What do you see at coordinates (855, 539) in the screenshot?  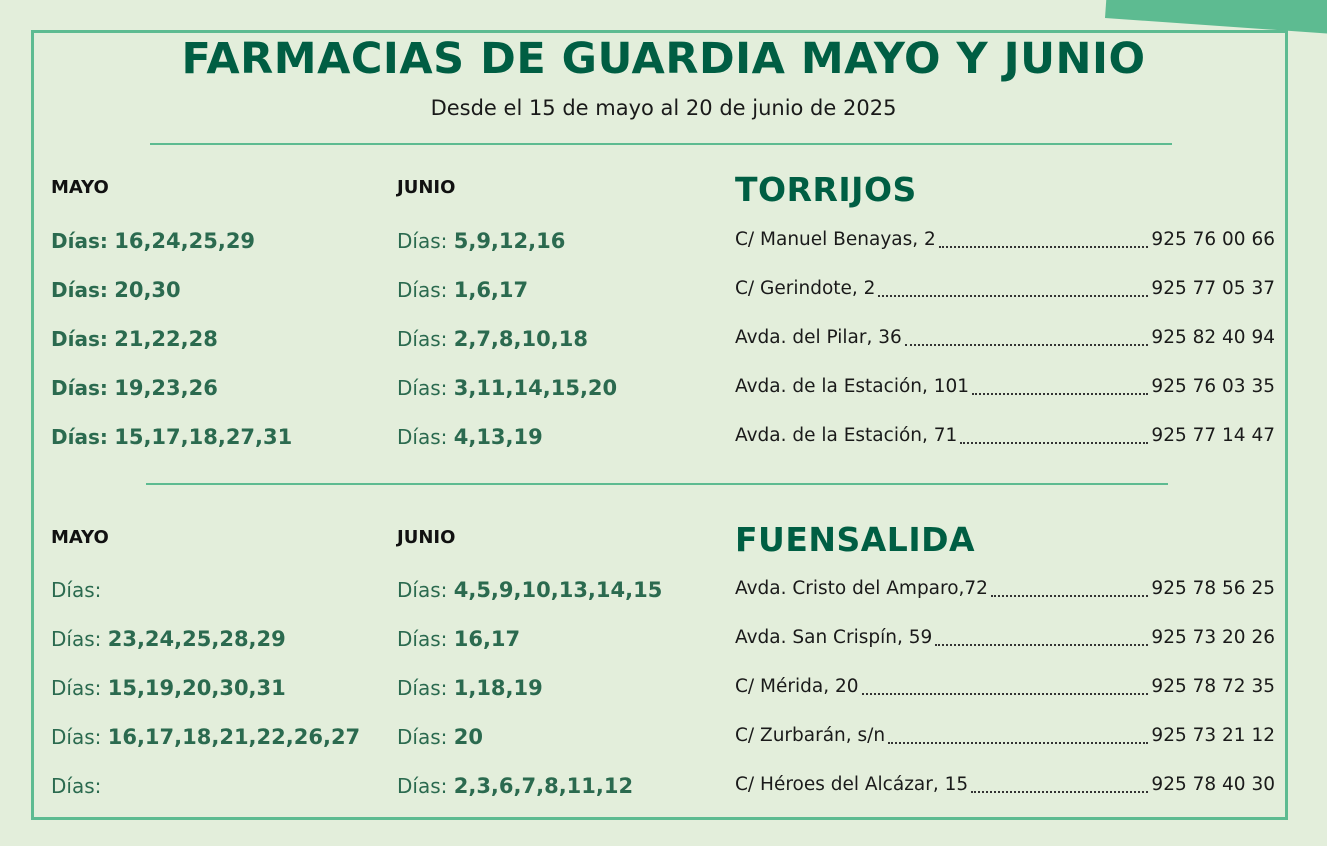 I see `town-name: FUENSALIDA` at bounding box center [855, 539].